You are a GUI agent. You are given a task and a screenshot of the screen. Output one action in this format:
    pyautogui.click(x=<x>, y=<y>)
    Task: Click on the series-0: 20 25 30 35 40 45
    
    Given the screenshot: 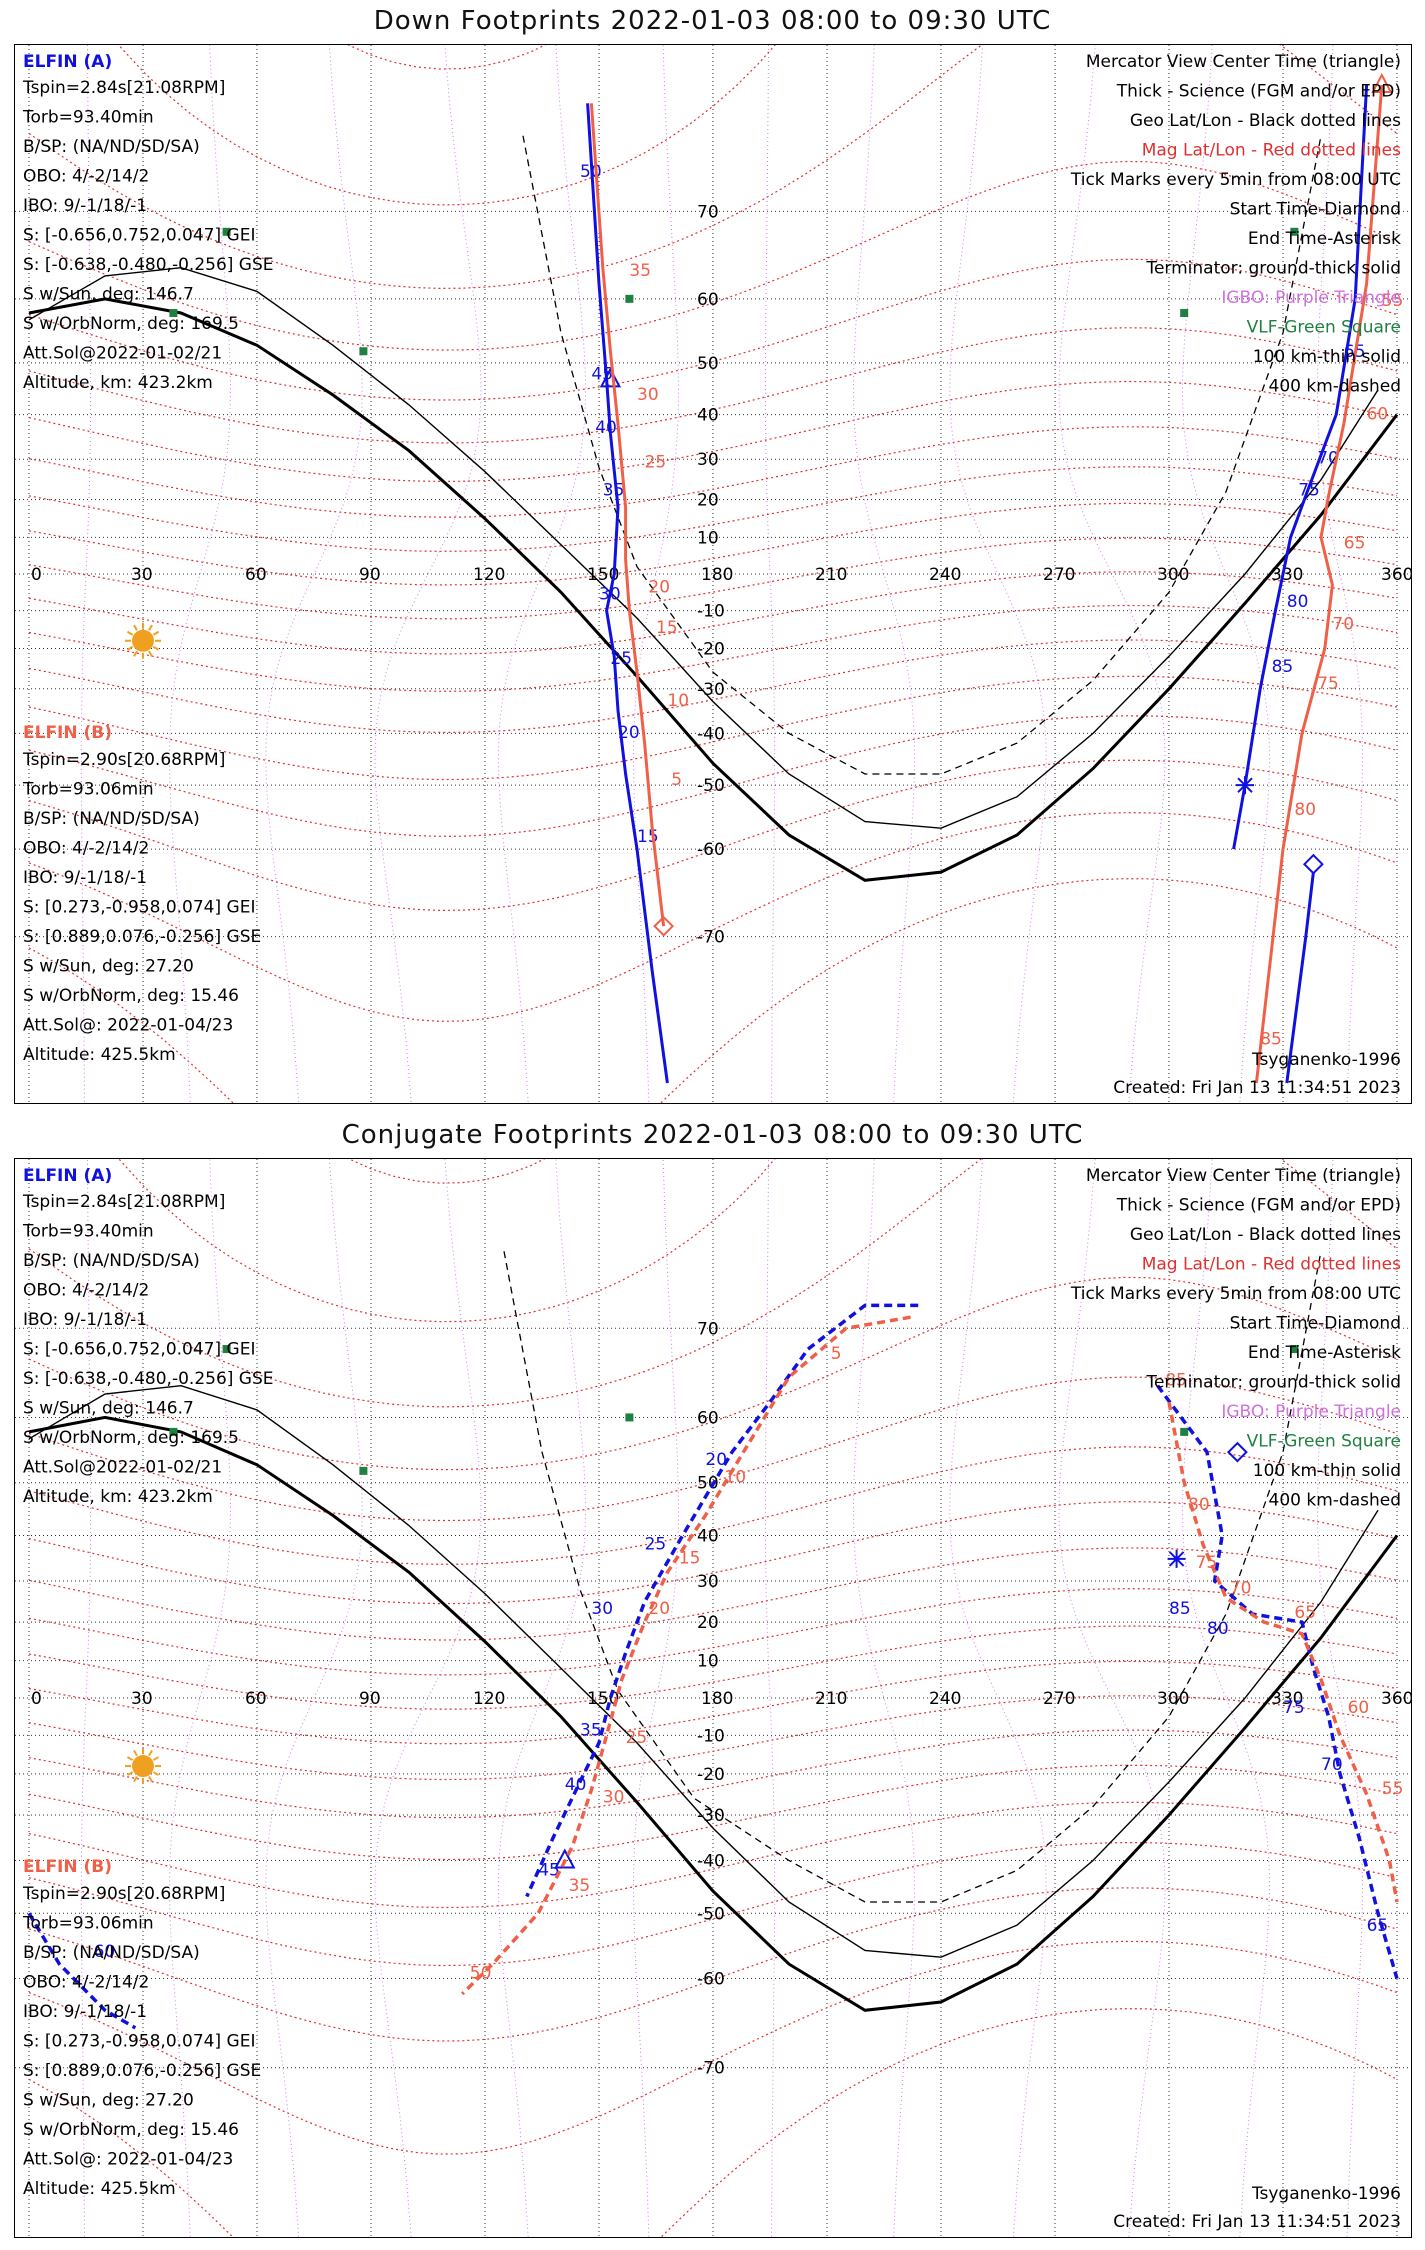 What is the action you would take?
    pyautogui.click(x=722, y=1600)
    